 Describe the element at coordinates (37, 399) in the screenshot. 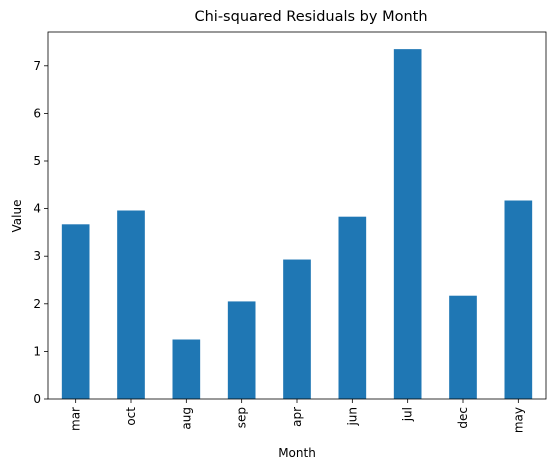

I see `y-tick-label: 0` at that location.